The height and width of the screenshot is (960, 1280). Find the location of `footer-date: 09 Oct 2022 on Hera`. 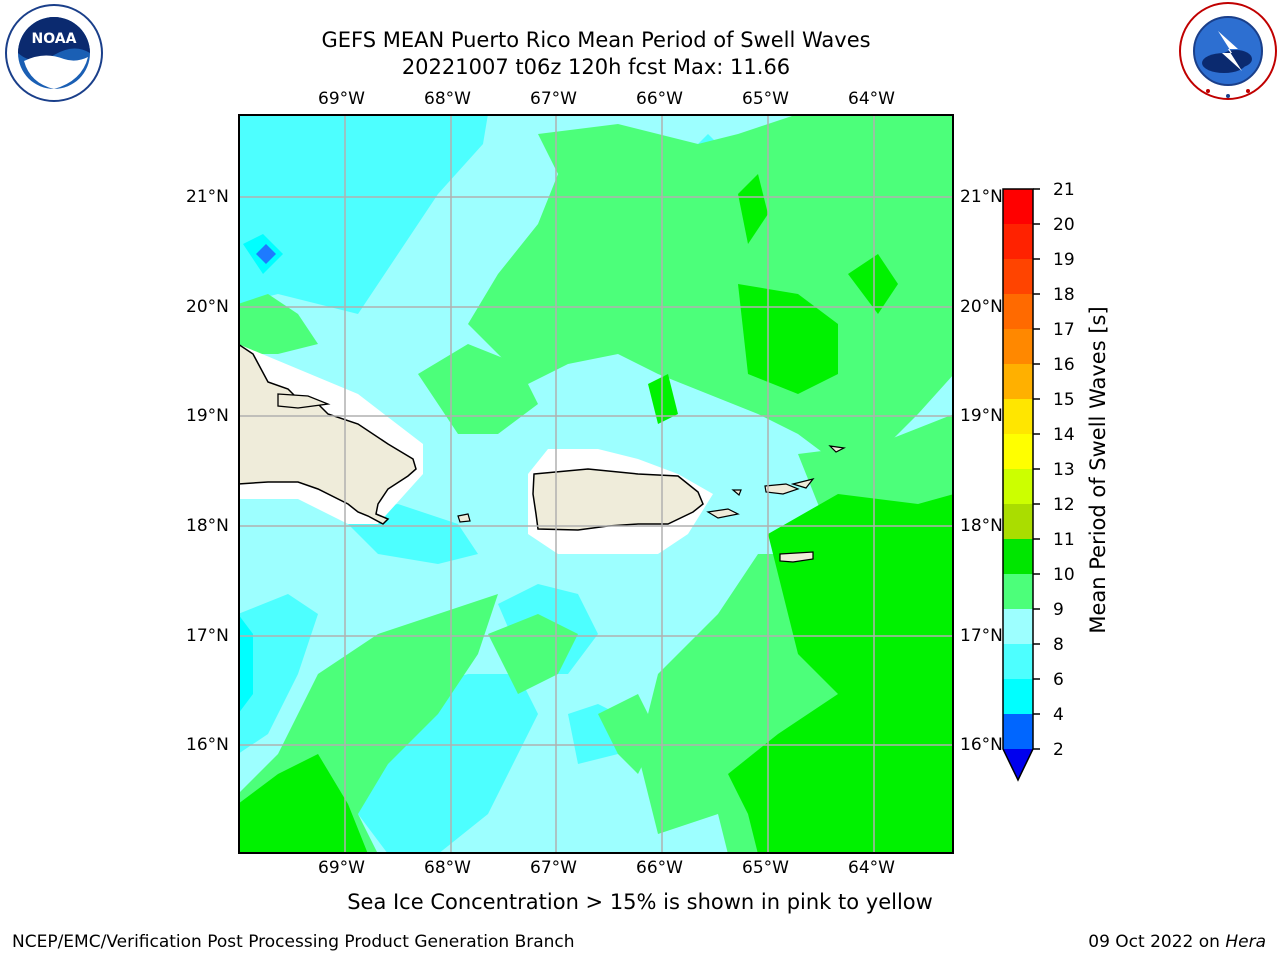

footer-date: 09 Oct 2022 on Hera is located at coordinates (1177, 942).